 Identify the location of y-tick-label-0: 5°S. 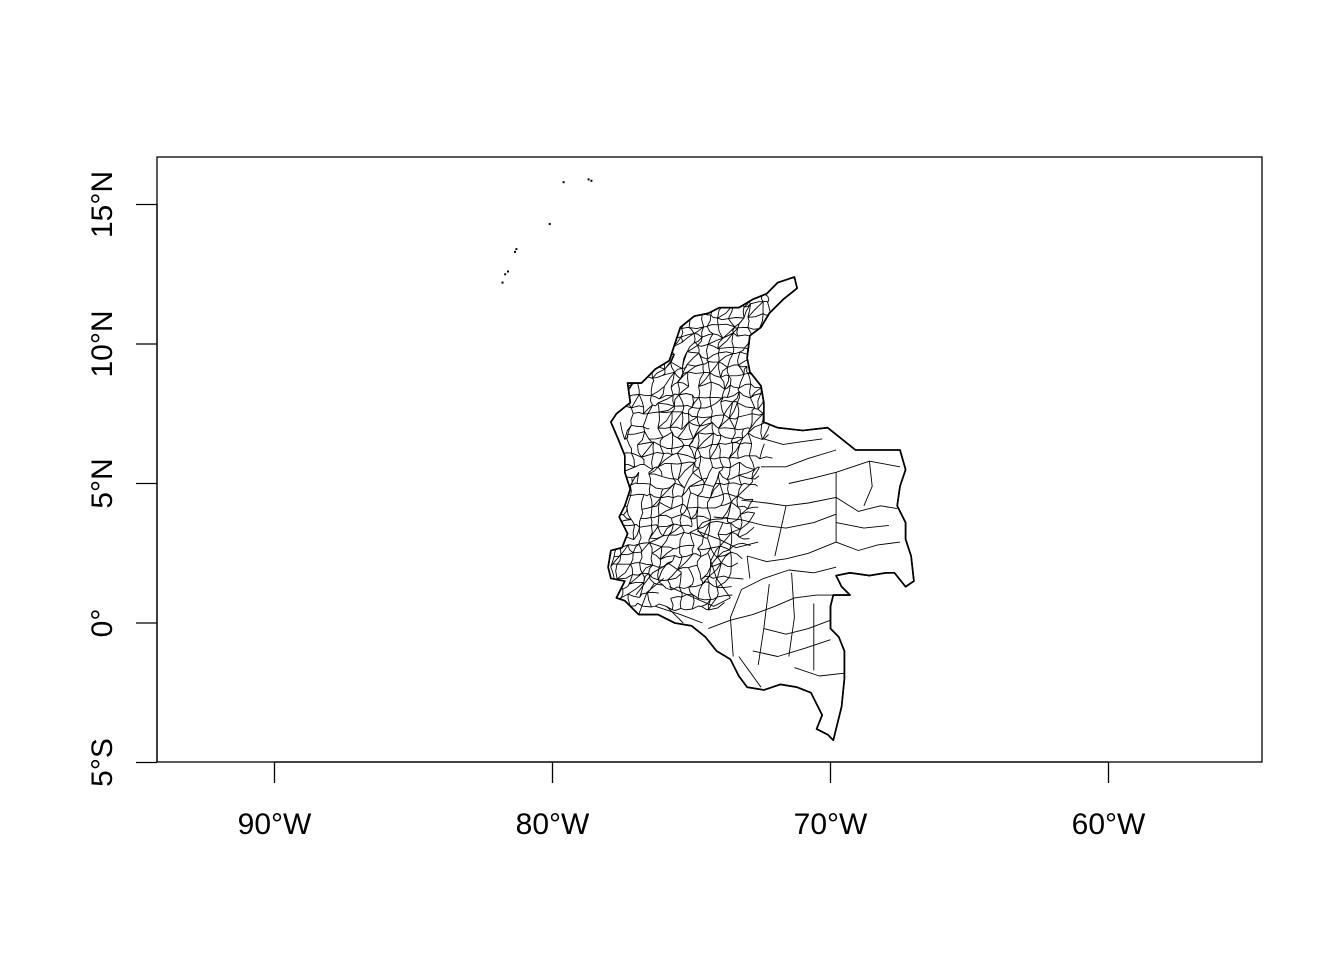
(102, 762).